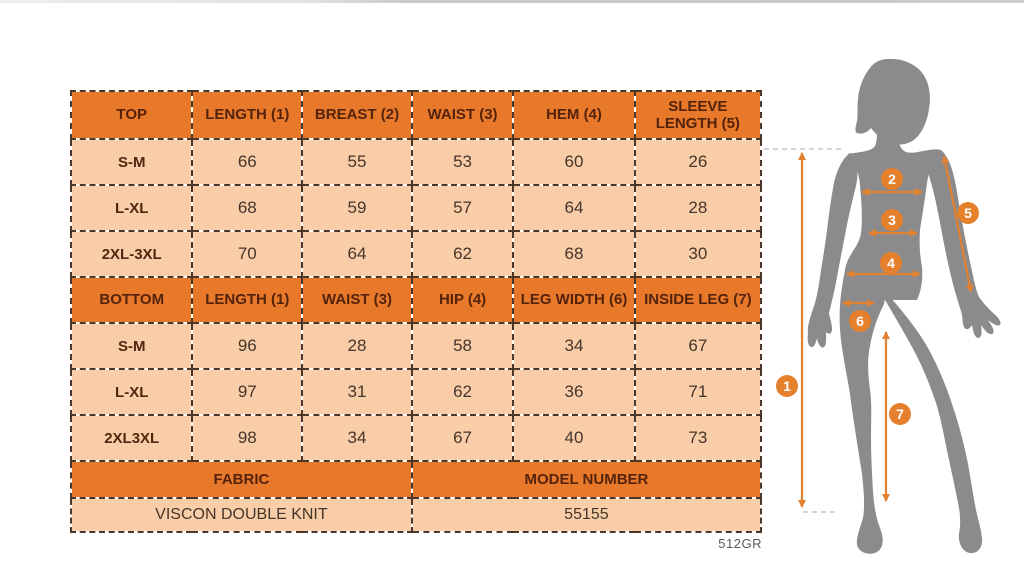  I want to click on top-divider-strip, so click(512, 1).